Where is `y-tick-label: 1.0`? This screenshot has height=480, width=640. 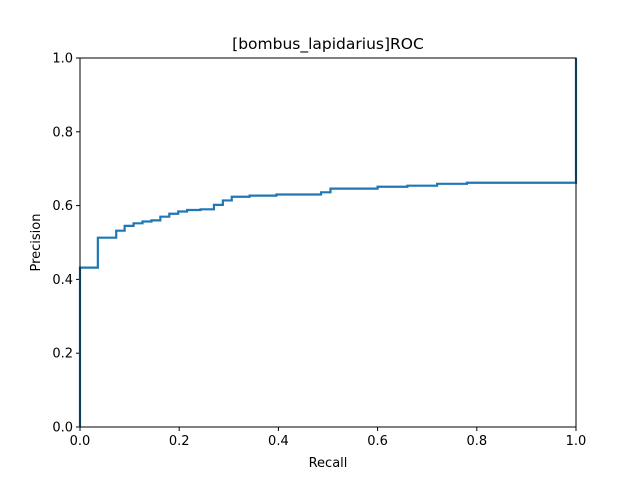 y-tick-label: 1.0 is located at coordinates (62, 59).